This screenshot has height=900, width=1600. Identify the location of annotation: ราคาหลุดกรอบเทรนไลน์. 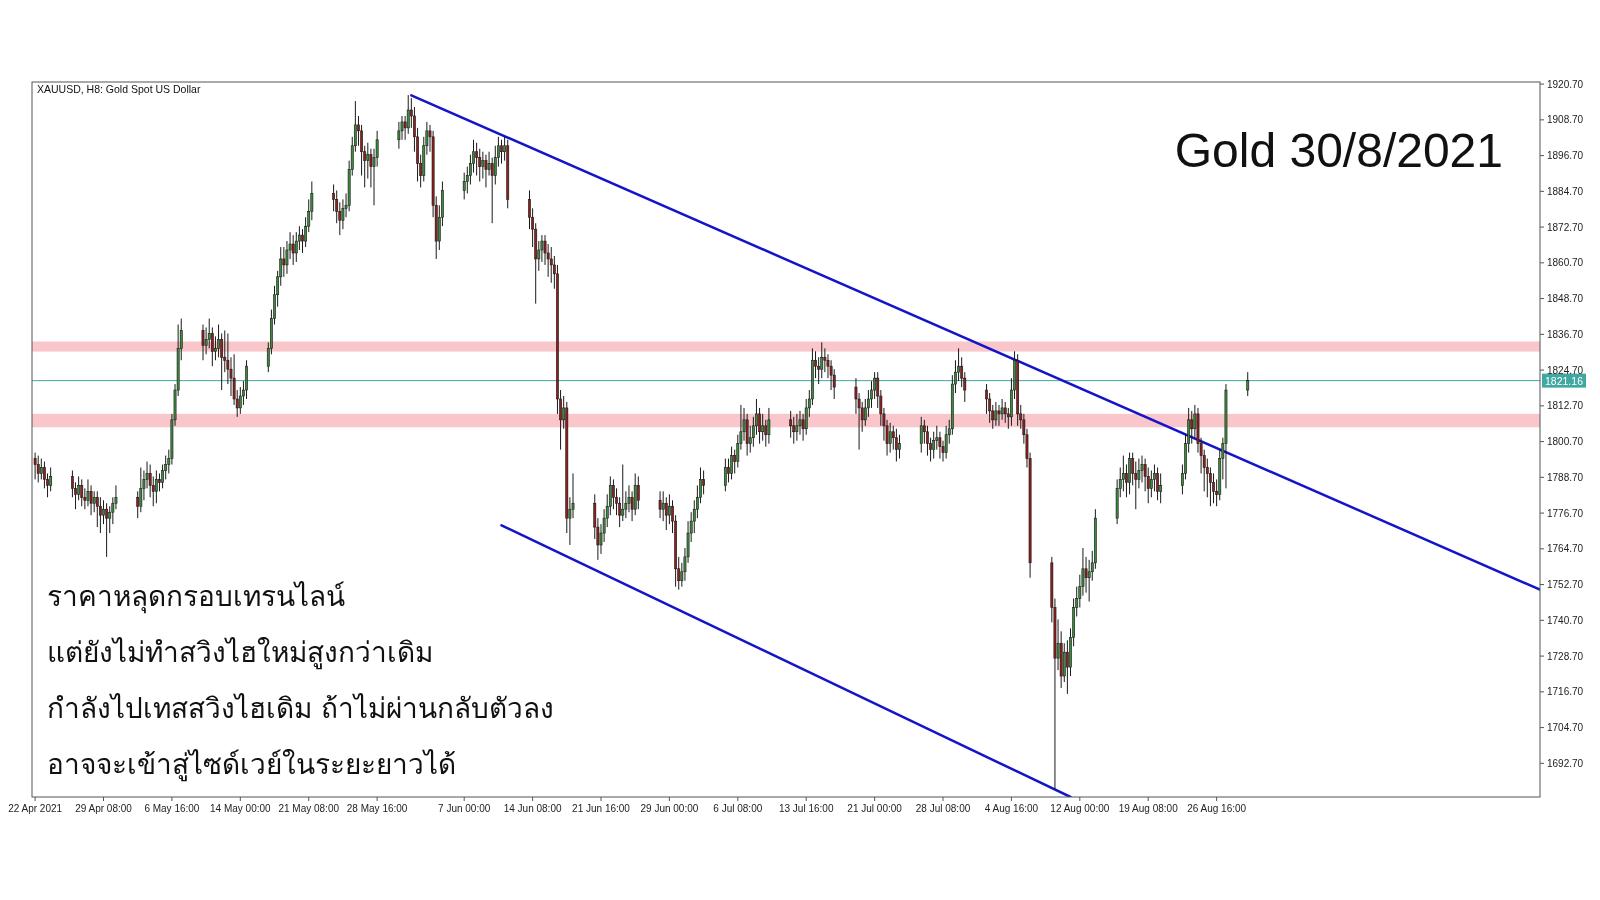
(196, 597).